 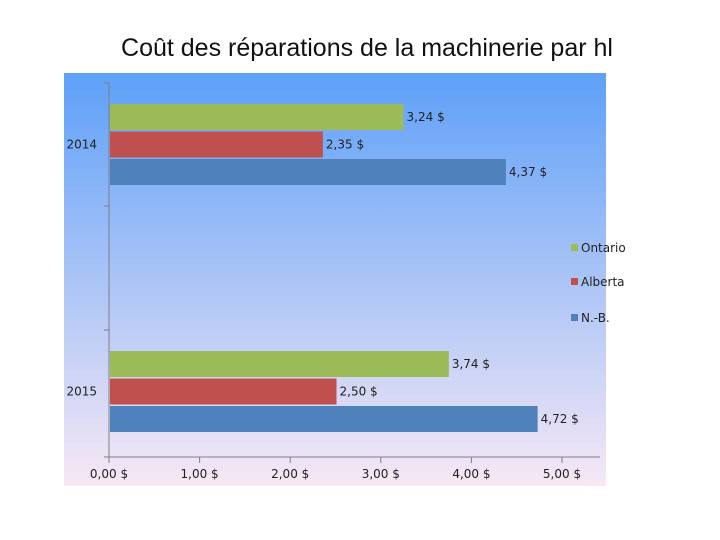 I want to click on bar-ontario-2014, so click(x=257, y=117).